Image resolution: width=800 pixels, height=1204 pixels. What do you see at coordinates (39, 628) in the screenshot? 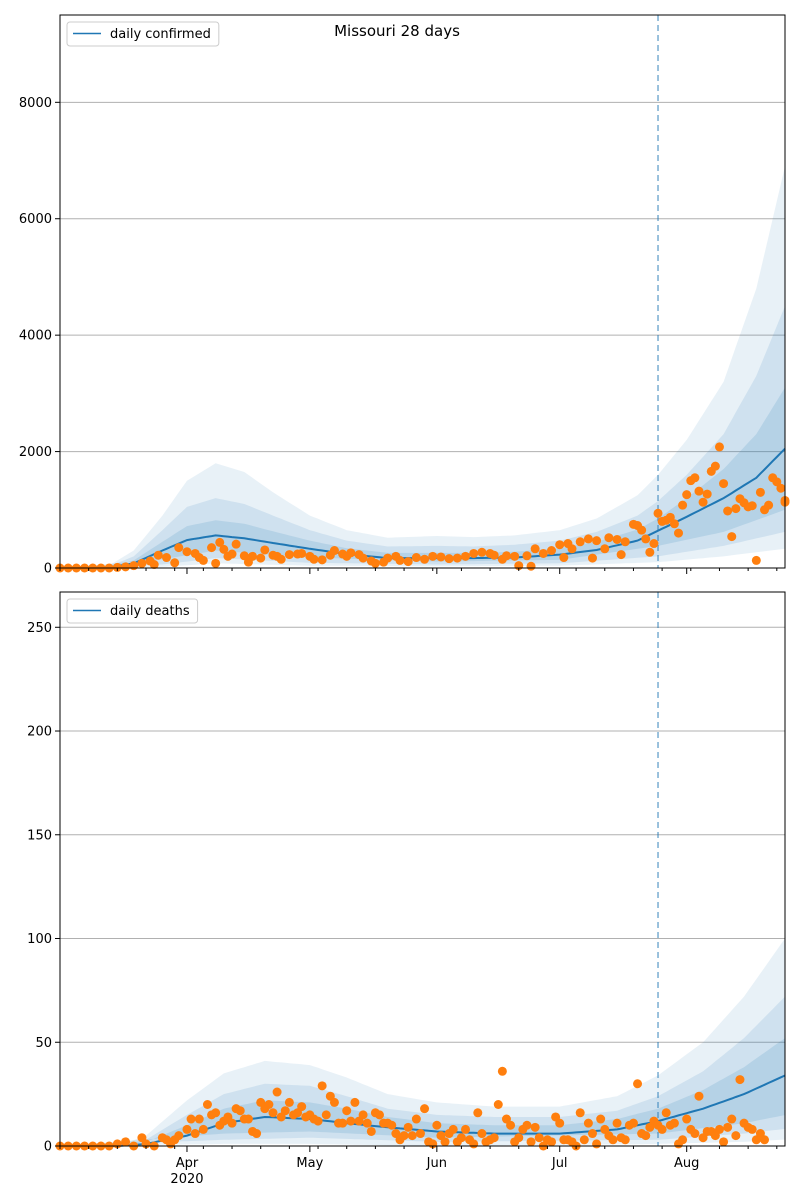
I see `y-tick-label: 250` at bounding box center [39, 628].